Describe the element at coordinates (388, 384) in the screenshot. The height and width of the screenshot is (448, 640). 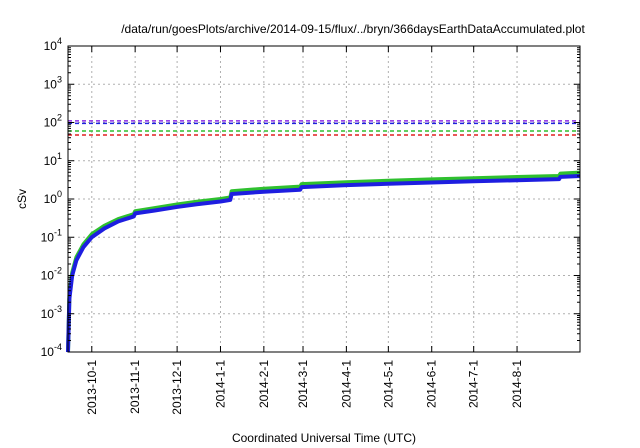
I see `x-tick-label: 2014-5-1` at that location.